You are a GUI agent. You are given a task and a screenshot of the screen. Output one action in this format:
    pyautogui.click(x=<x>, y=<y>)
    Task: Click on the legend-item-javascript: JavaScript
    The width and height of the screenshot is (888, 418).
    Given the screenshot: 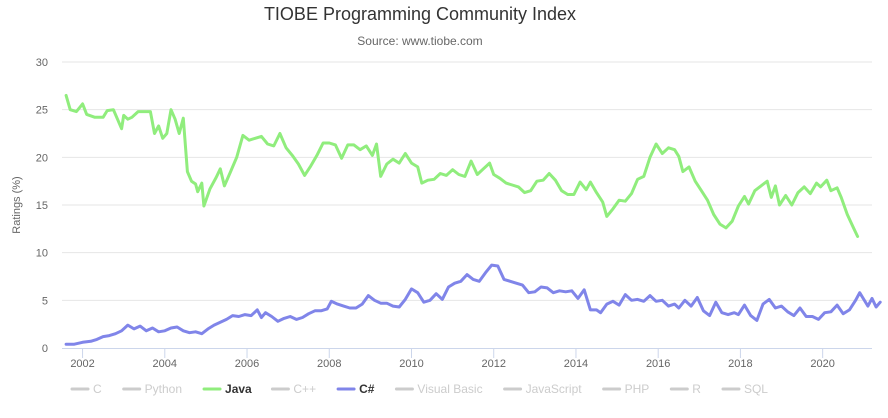 What is the action you would take?
    pyautogui.click(x=543, y=389)
    